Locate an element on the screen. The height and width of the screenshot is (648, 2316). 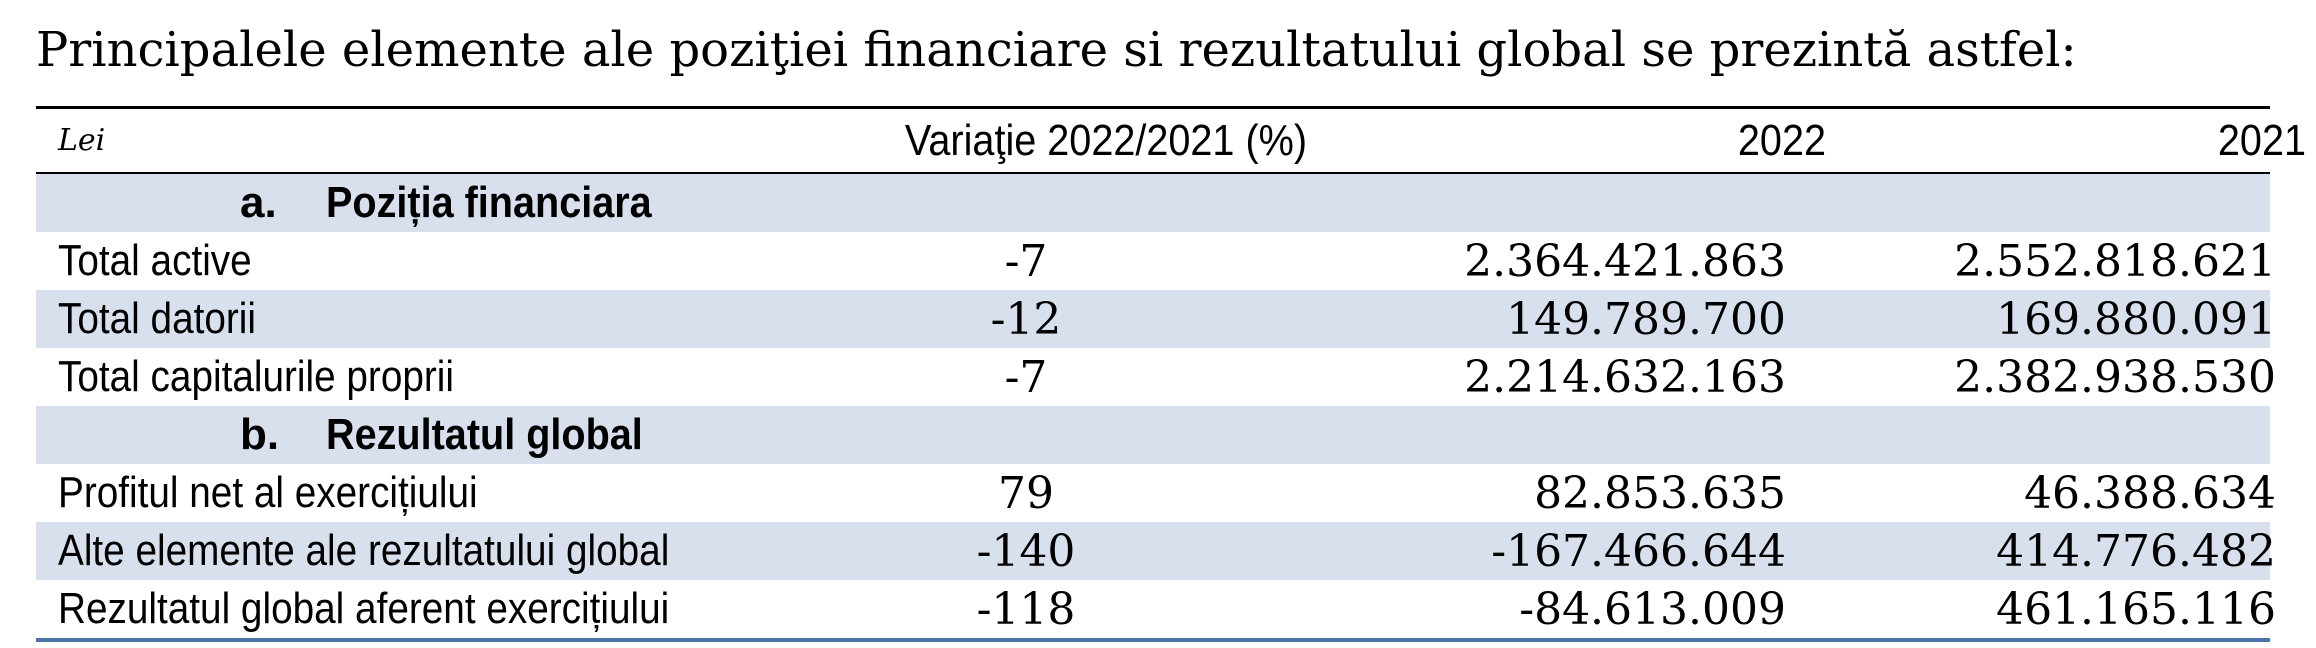
value-2022: -84.613.009 is located at coordinates (1652, 609).